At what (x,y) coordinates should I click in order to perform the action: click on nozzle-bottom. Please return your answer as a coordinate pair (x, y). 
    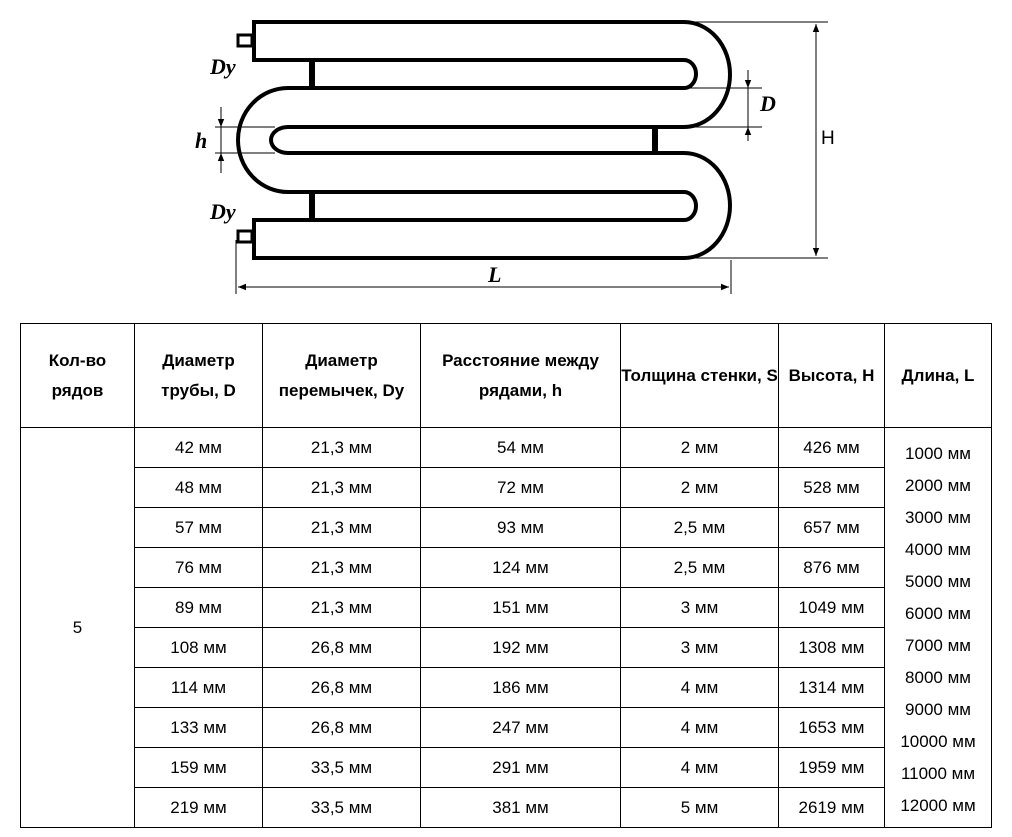
    Looking at the image, I should click on (245, 236).